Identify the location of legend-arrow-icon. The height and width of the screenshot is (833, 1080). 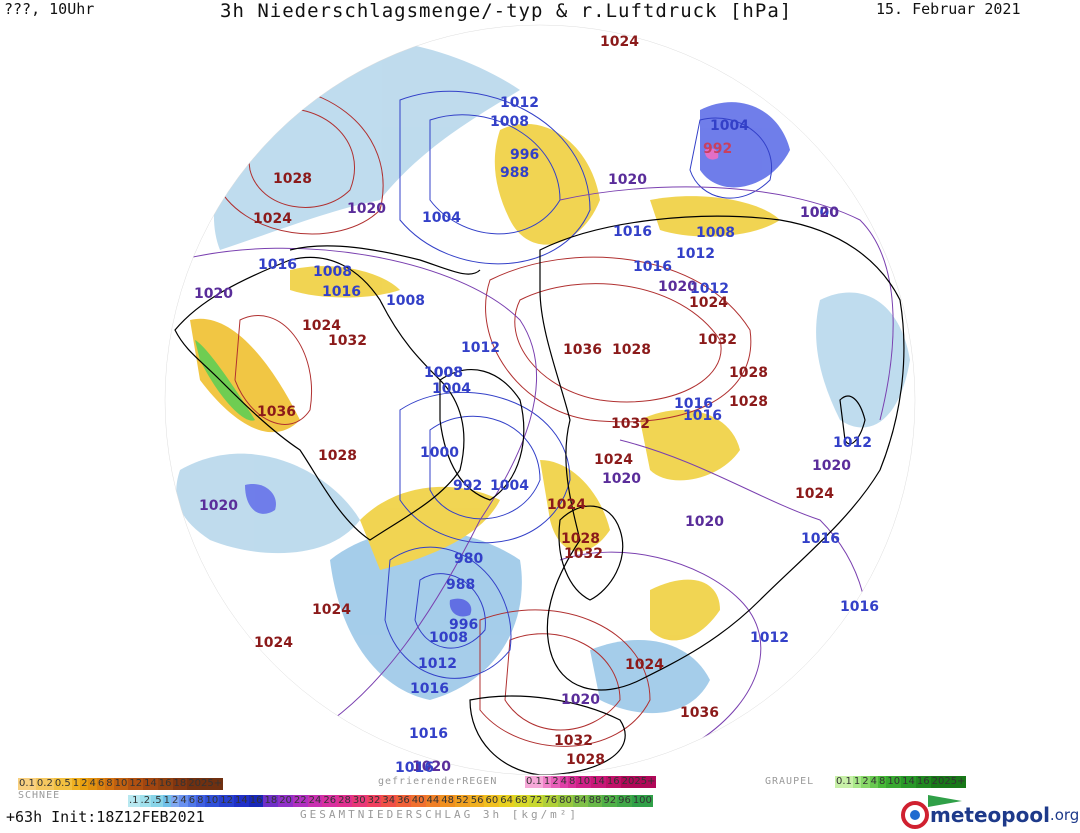
(945, 801).